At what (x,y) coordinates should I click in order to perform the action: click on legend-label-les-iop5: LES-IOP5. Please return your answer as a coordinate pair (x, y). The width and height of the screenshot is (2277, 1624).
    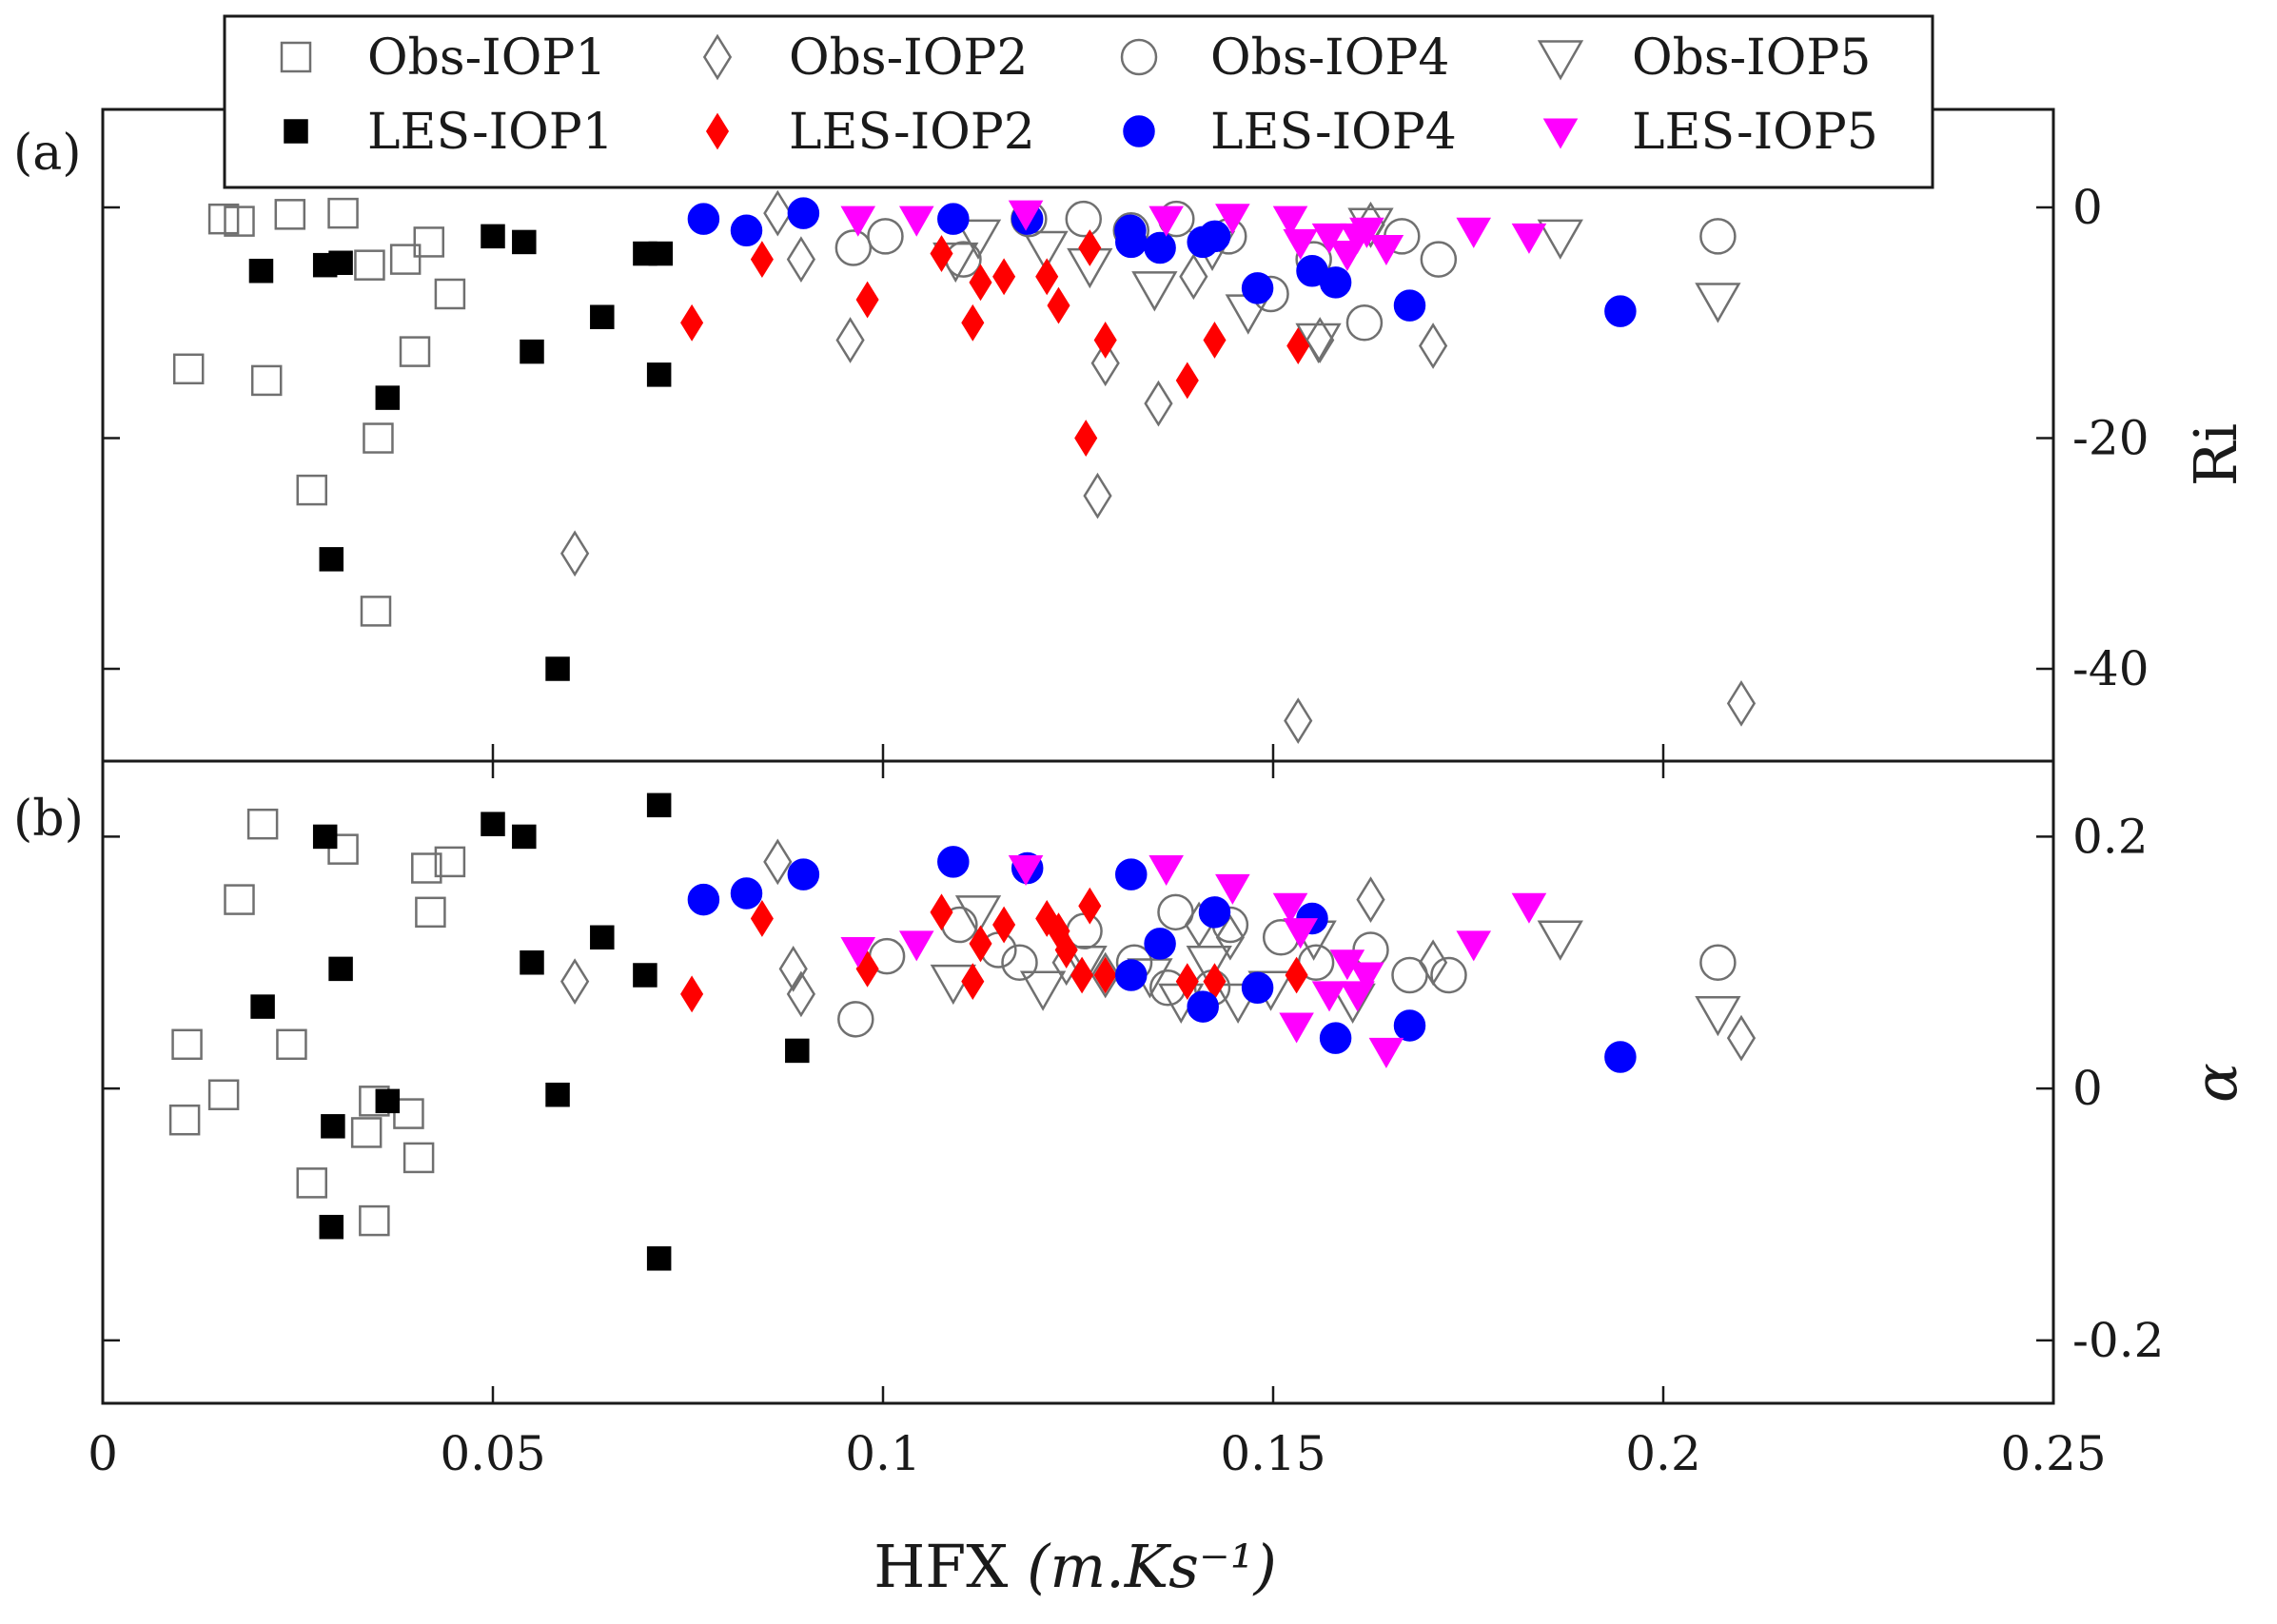
    Looking at the image, I should click on (1755, 132).